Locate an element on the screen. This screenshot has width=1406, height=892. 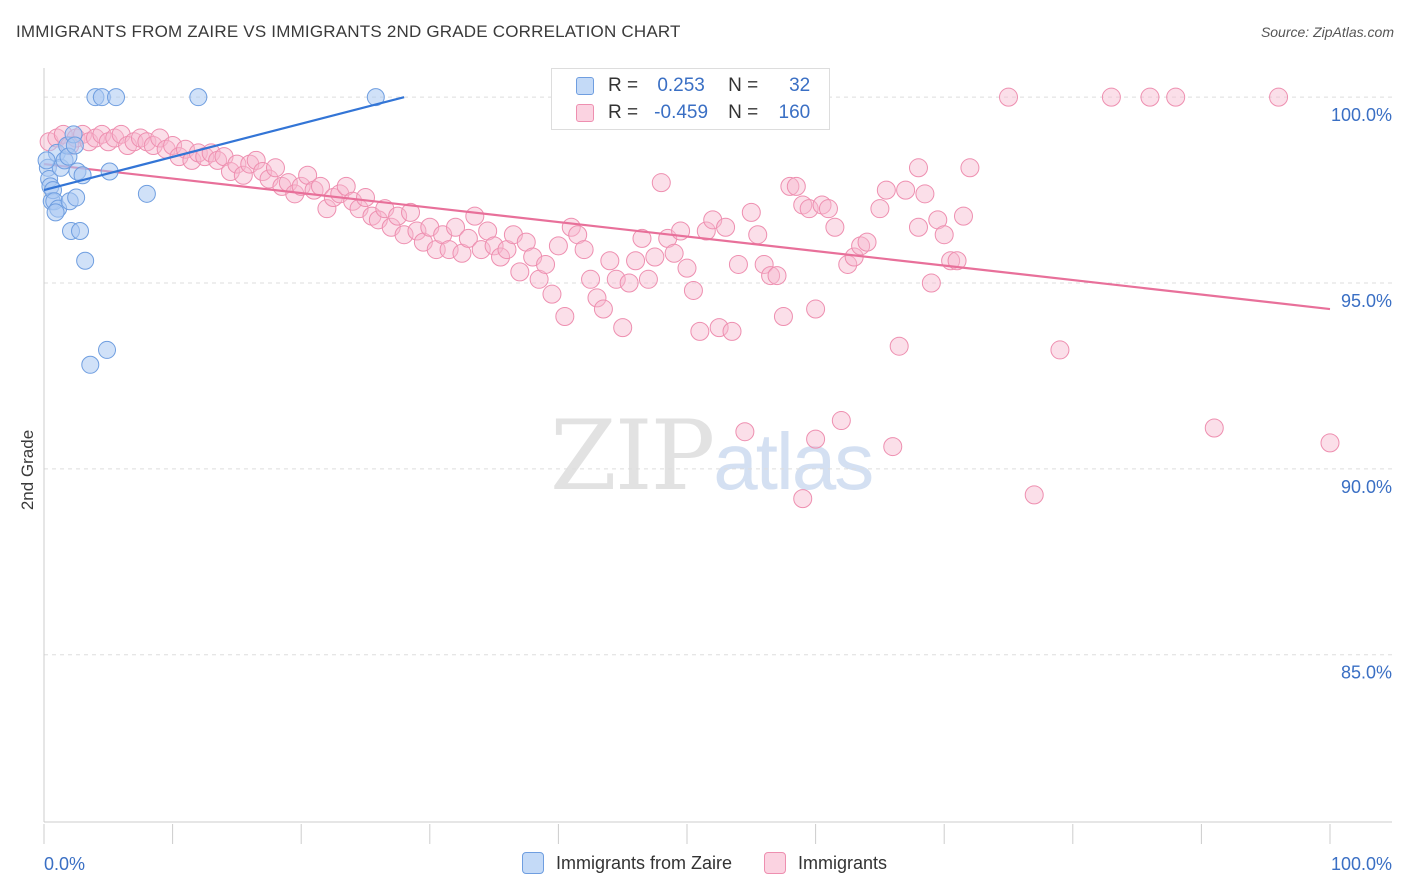
legend-item-immigrants: Immigrants is located at coordinates (825, 863).